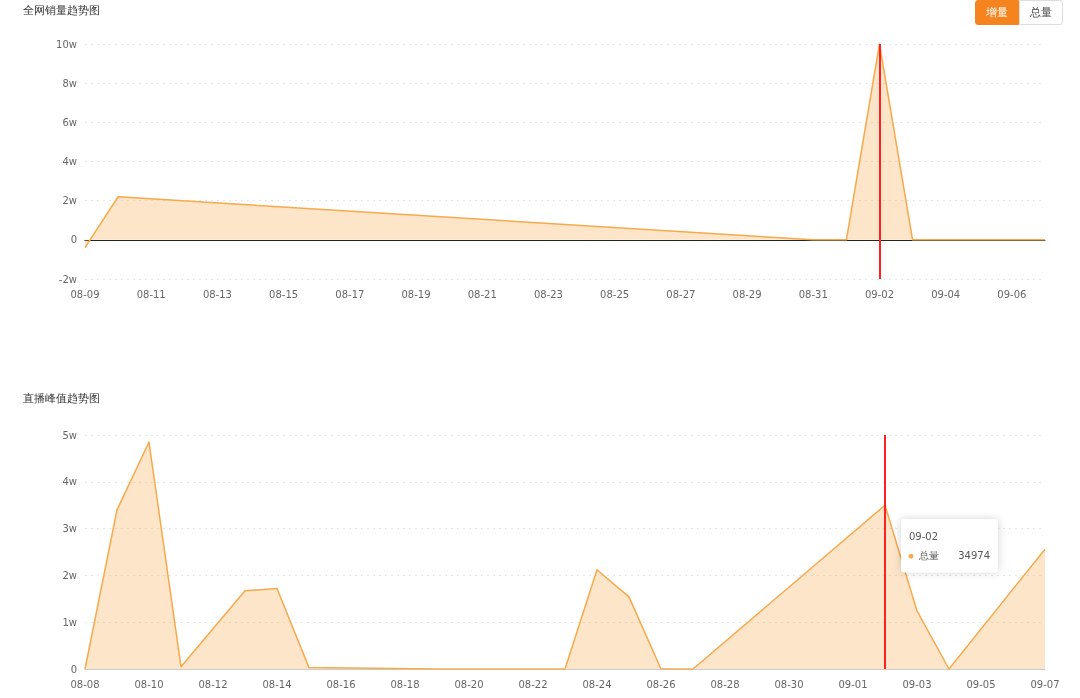 The width and height of the screenshot is (1080, 698). I want to click on chart-title: 直播峰值趋势图, so click(61, 398).